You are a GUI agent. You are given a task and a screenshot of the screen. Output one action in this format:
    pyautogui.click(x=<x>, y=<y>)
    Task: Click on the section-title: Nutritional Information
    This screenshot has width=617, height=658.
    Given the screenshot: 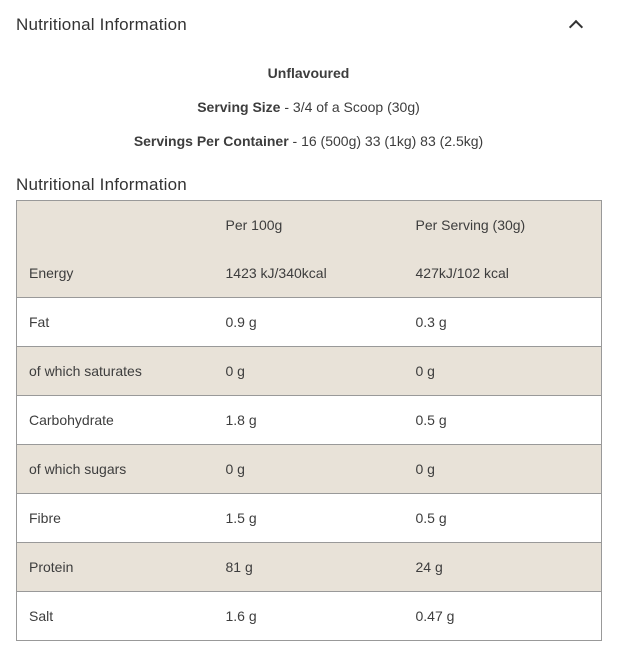 What is the action you would take?
    pyautogui.click(x=101, y=184)
    